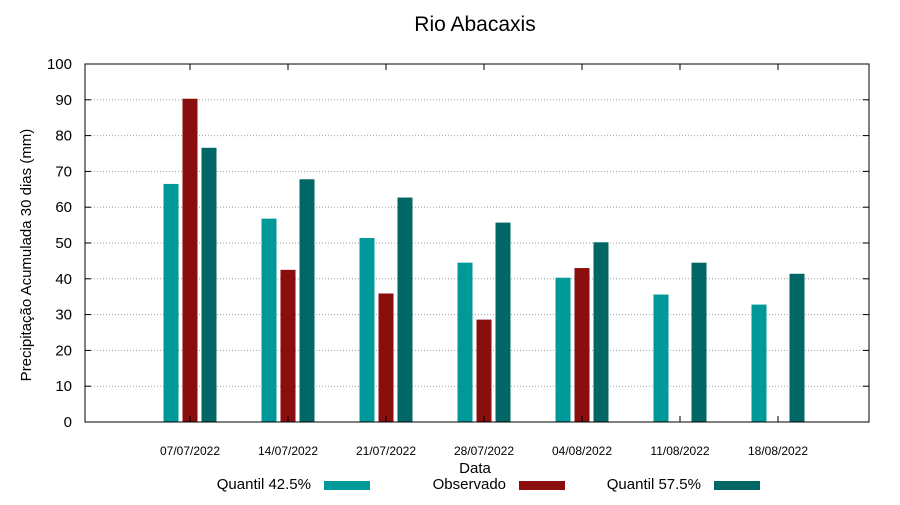 The image size is (900, 505). I want to click on y-tick-label: 50, so click(63, 243).